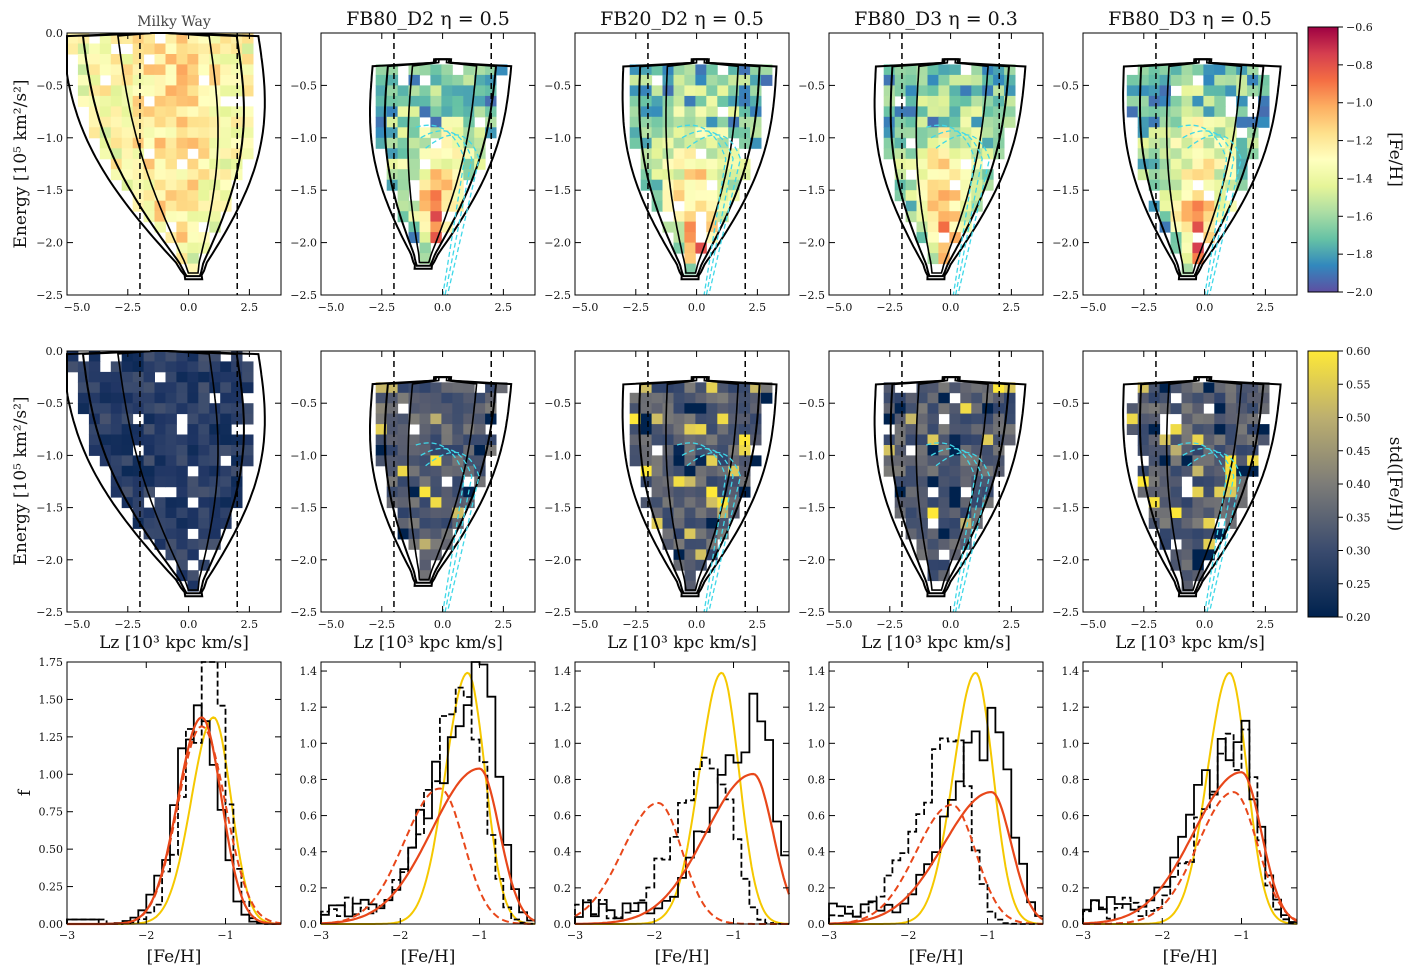 The height and width of the screenshot is (971, 1408). Describe the element at coordinates (67, 935) in the screenshot. I see `x-tick-label: −3` at that location.